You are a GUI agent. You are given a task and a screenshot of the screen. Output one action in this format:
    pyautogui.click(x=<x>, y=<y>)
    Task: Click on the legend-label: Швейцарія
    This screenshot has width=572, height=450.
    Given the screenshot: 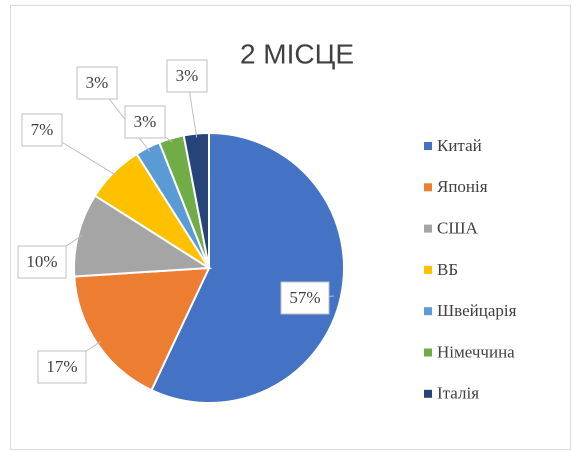 What is the action you would take?
    pyautogui.click(x=477, y=310)
    